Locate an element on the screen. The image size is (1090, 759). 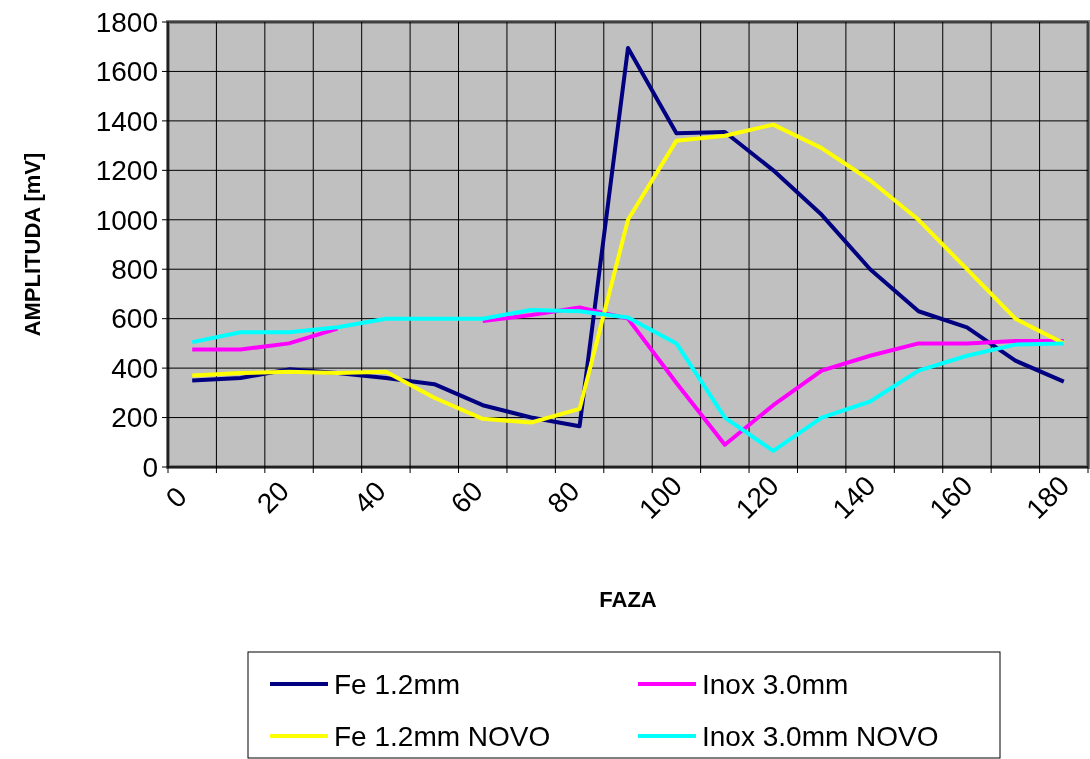
x-tick-label: 20 is located at coordinates (273, 497).